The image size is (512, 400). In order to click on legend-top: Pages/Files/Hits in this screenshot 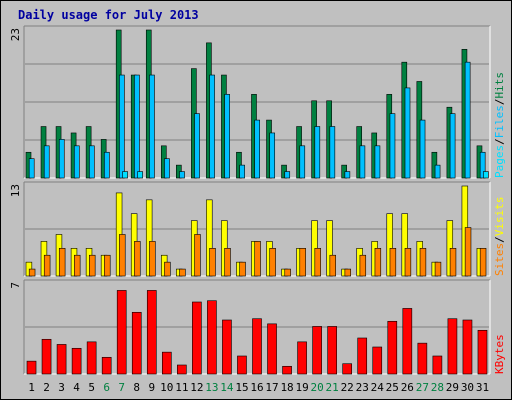, I will do `click(499, 125)`.